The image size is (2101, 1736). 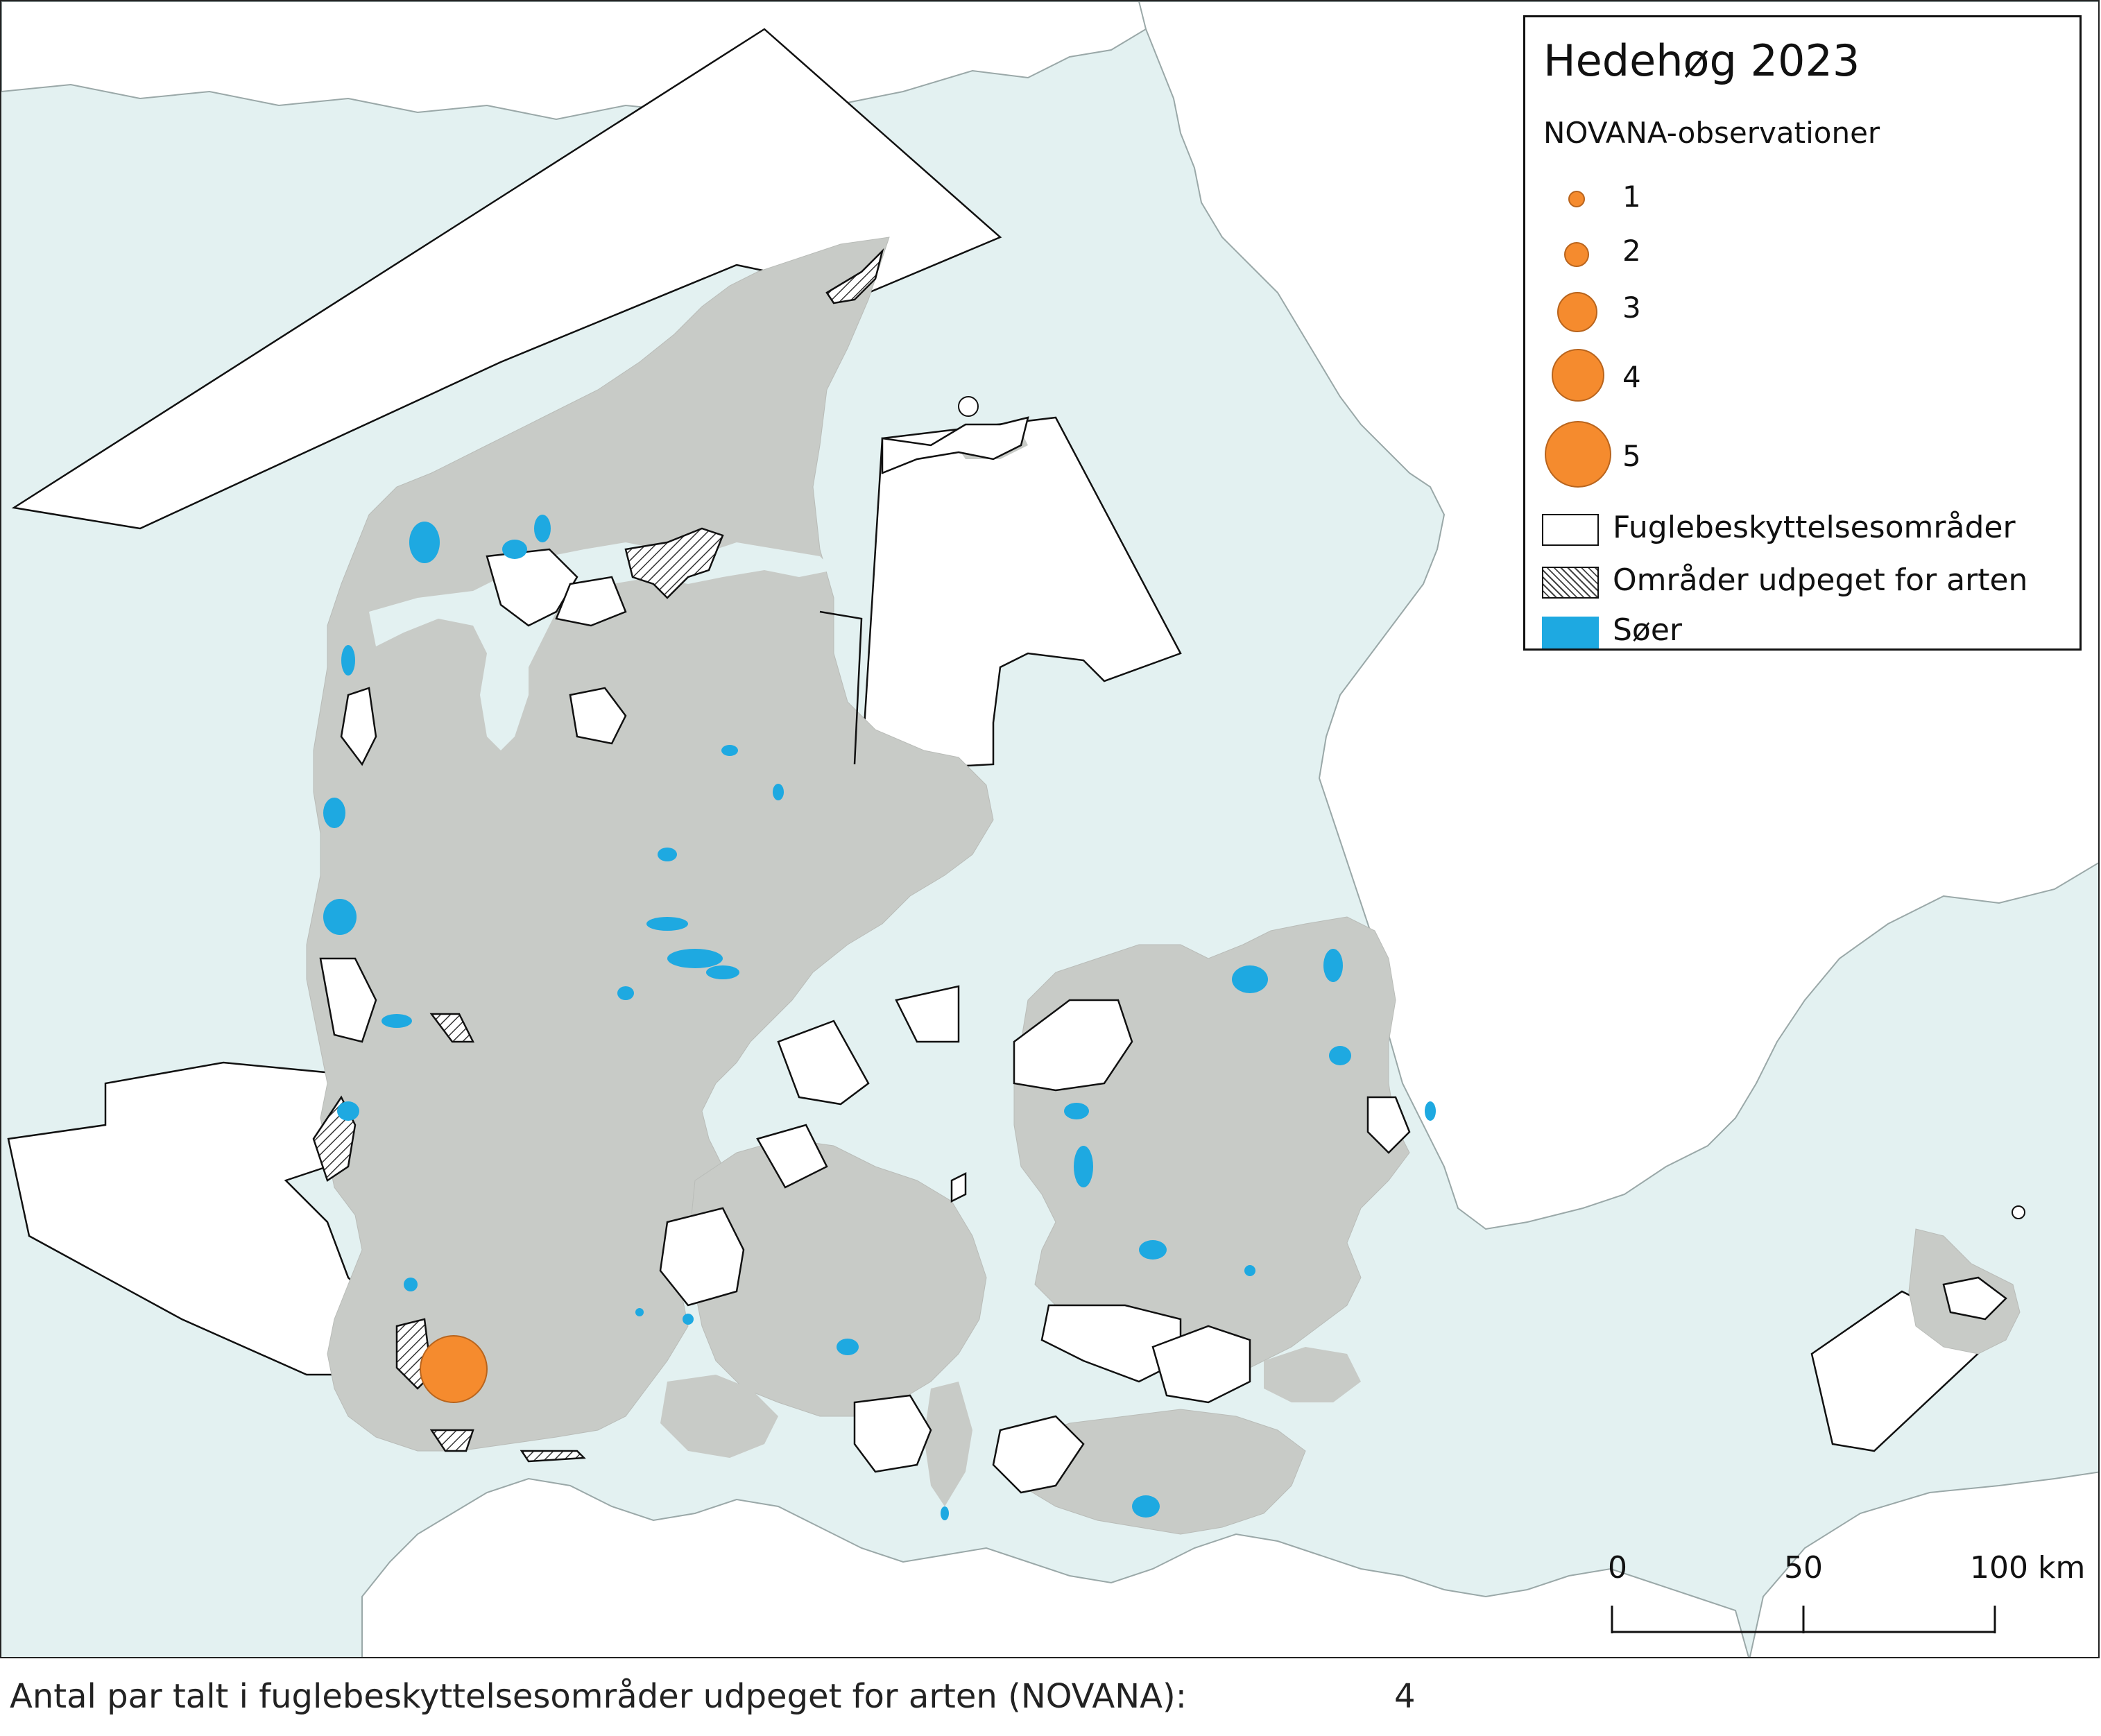 I want to click on legend-category-designated: Områder udpeget for arten, so click(x=1805, y=582).